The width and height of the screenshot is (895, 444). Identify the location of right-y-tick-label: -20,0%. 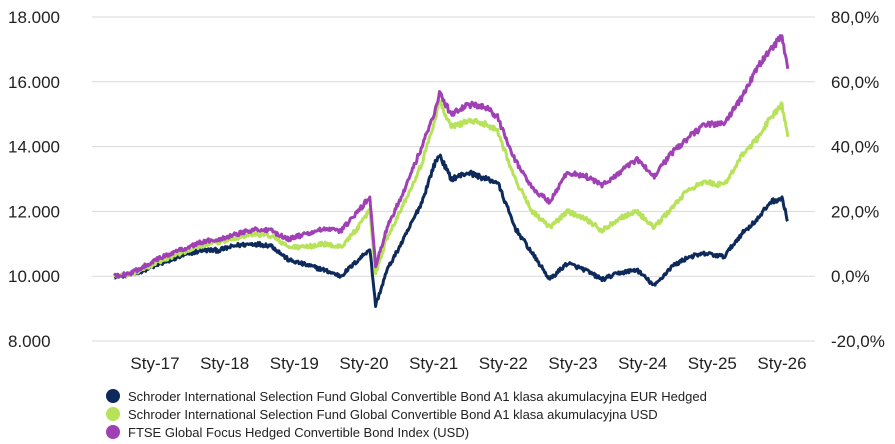
(858, 341).